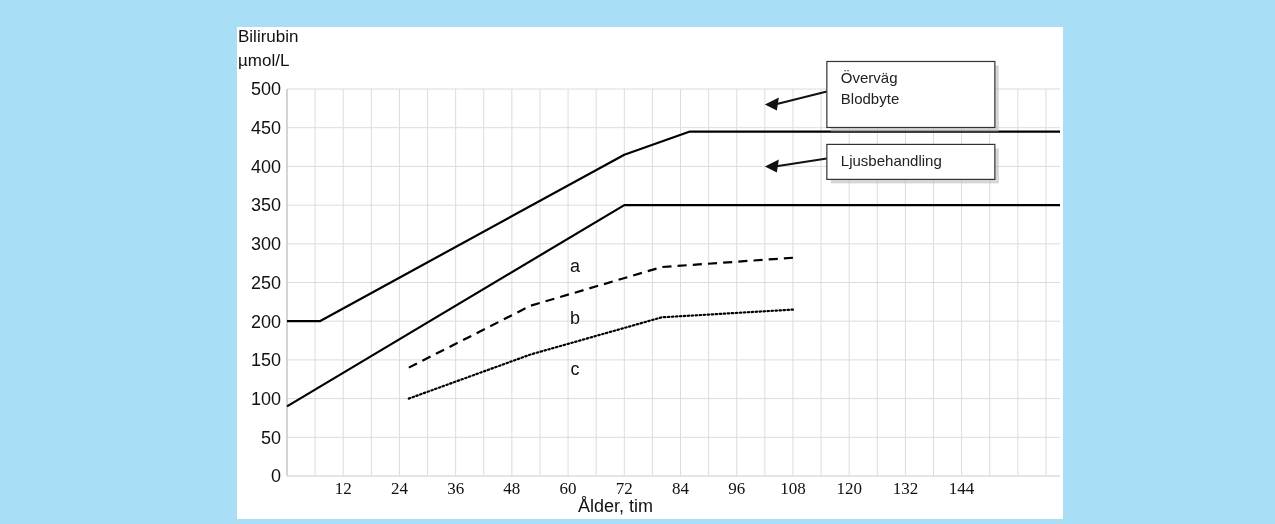 The width and height of the screenshot is (1275, 524). Describe the element at coordinates (576, 265) in the screenshot. I see `annotation: a` at that location.